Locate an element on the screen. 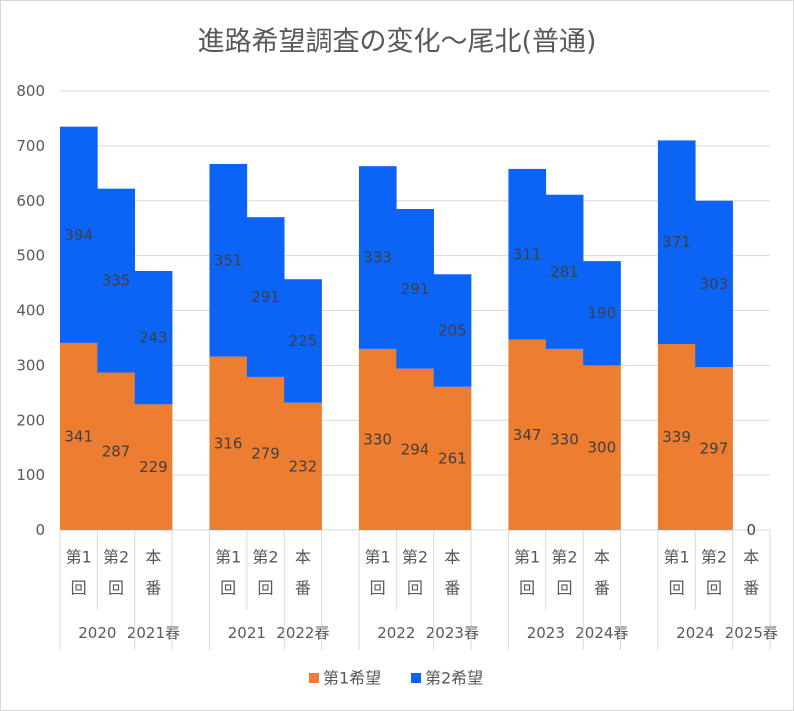 The height and width of the screenshot is (711, 794). category-group-label: 2024春 is located at coordinates (601, 633).